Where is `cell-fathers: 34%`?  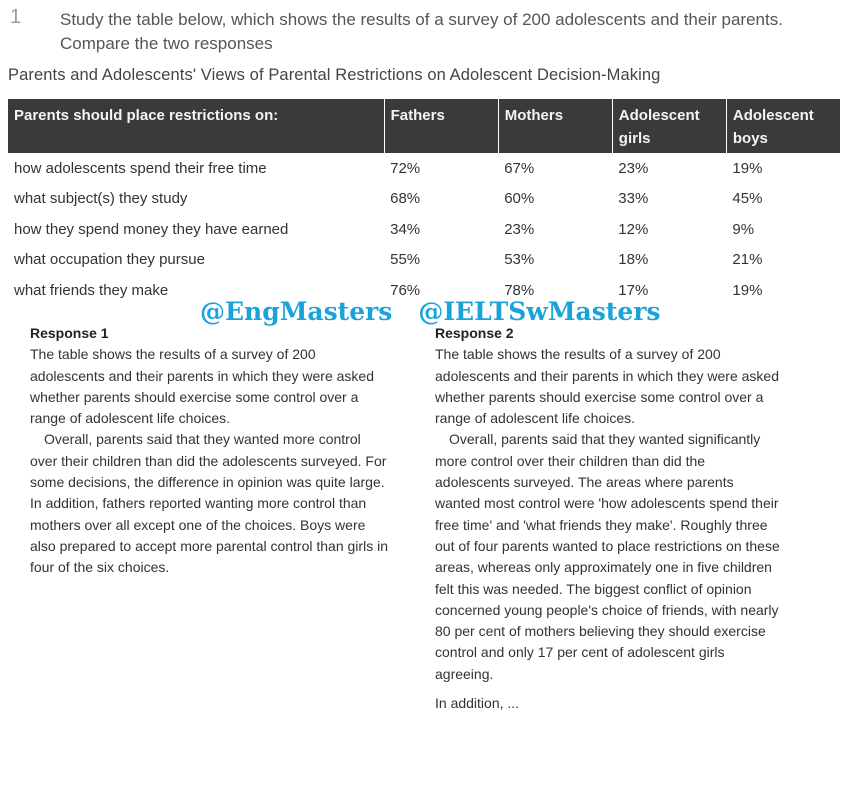
cell-fathers: 34% is located at coordinates (405, 229).